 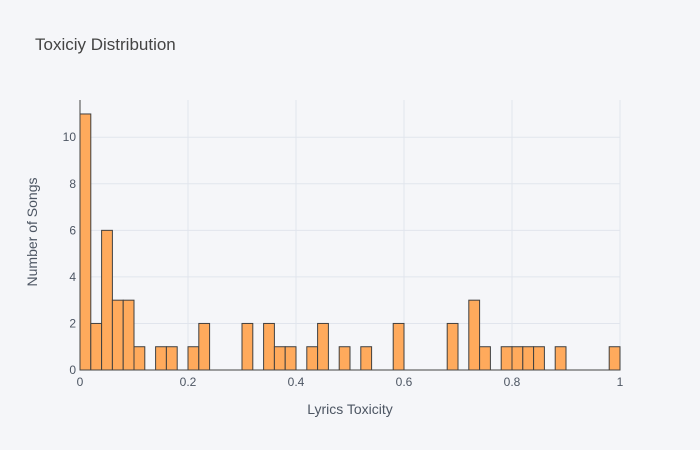 What do you see at coordinates (296, 382) in the screenshot?
I see `x-tick-label: 0.4` at bounding box center [296, 382].